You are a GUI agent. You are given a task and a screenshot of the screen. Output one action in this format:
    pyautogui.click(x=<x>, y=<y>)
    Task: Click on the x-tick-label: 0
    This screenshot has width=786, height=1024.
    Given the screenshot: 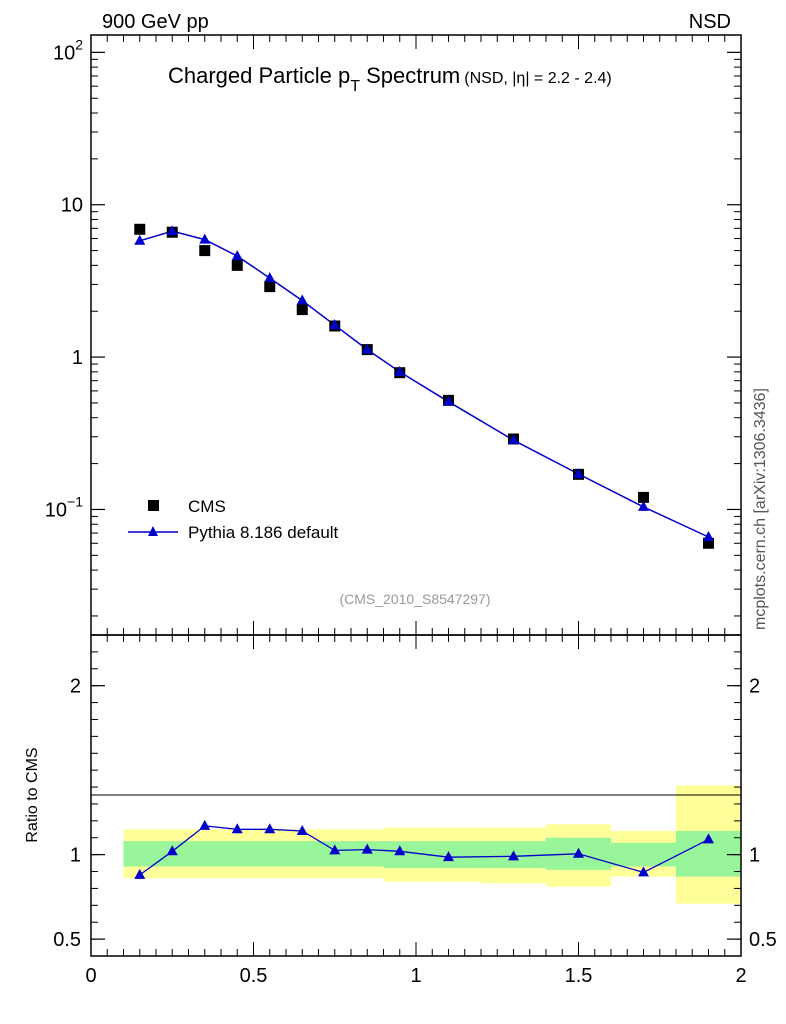 What is the action you would take?
    pyautogui.click(x=90, y=976)
    